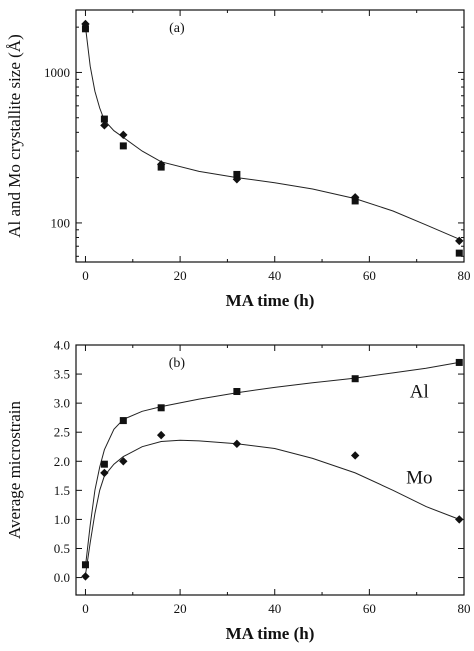 This screenshot has width=474, height=651. What do you see at coordinates (177, 363) in the screenshot?
I see `panel-label: (b)` at bounding box center [177, 363].